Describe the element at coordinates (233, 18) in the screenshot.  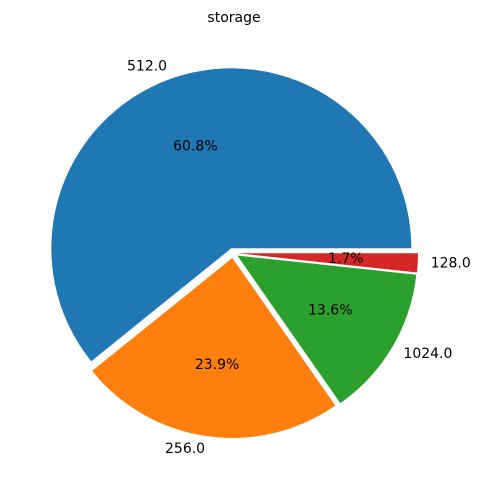
I see `chart-title: storage` at that location.